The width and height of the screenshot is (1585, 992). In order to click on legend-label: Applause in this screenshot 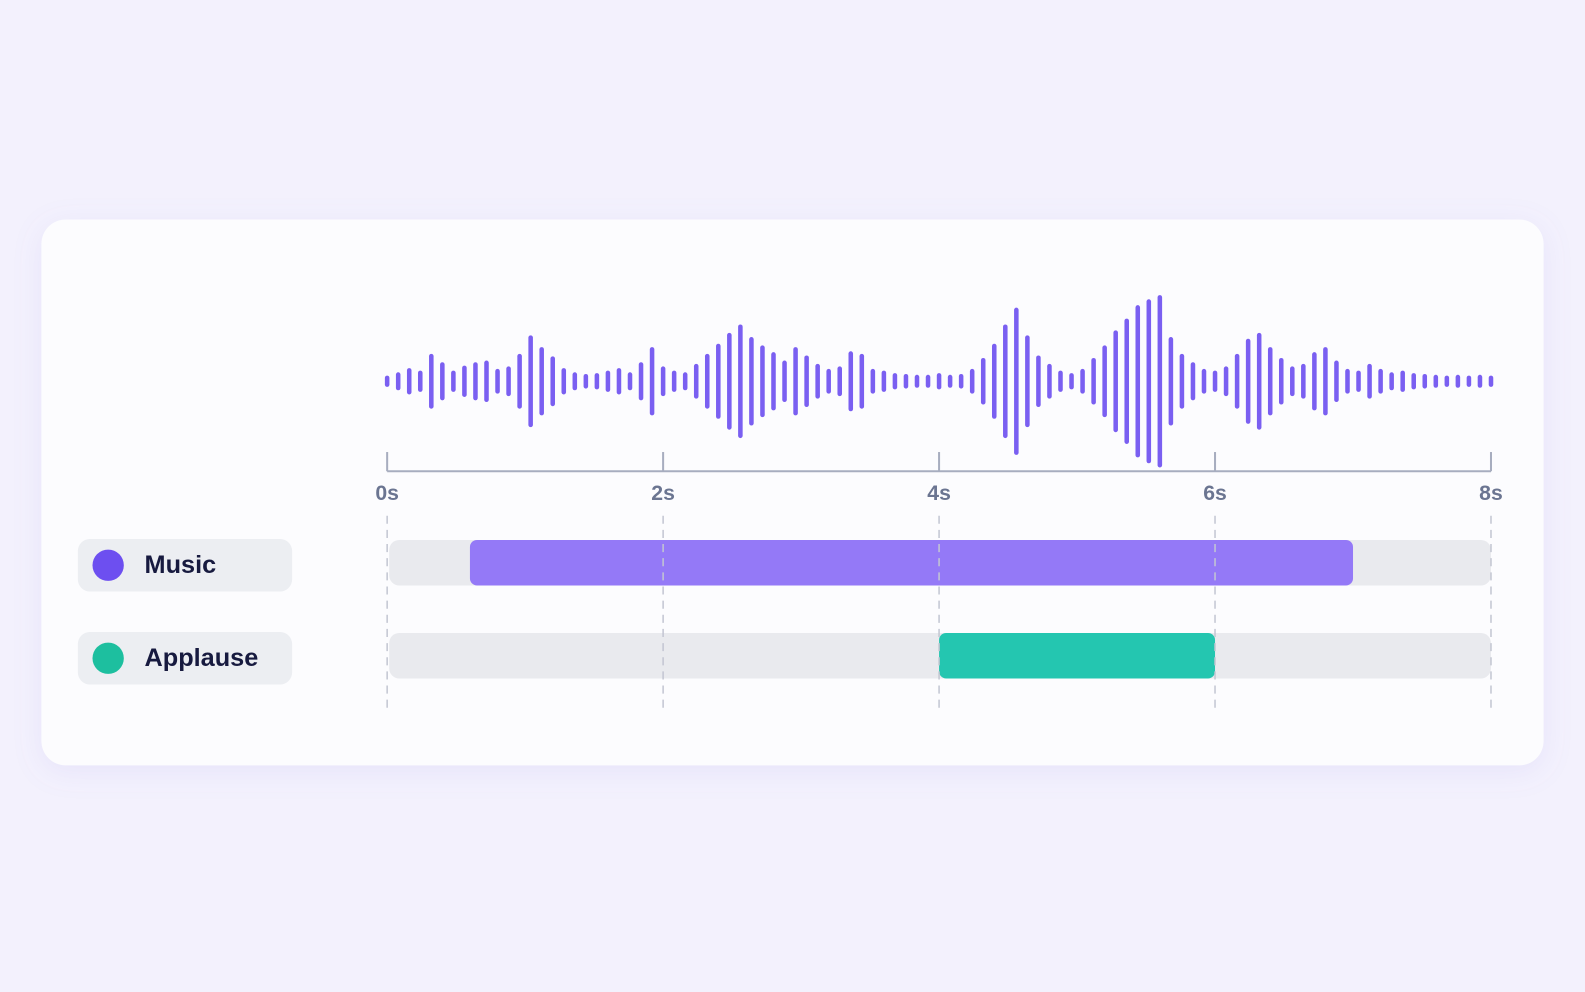, I will do `click(202, 658)`.